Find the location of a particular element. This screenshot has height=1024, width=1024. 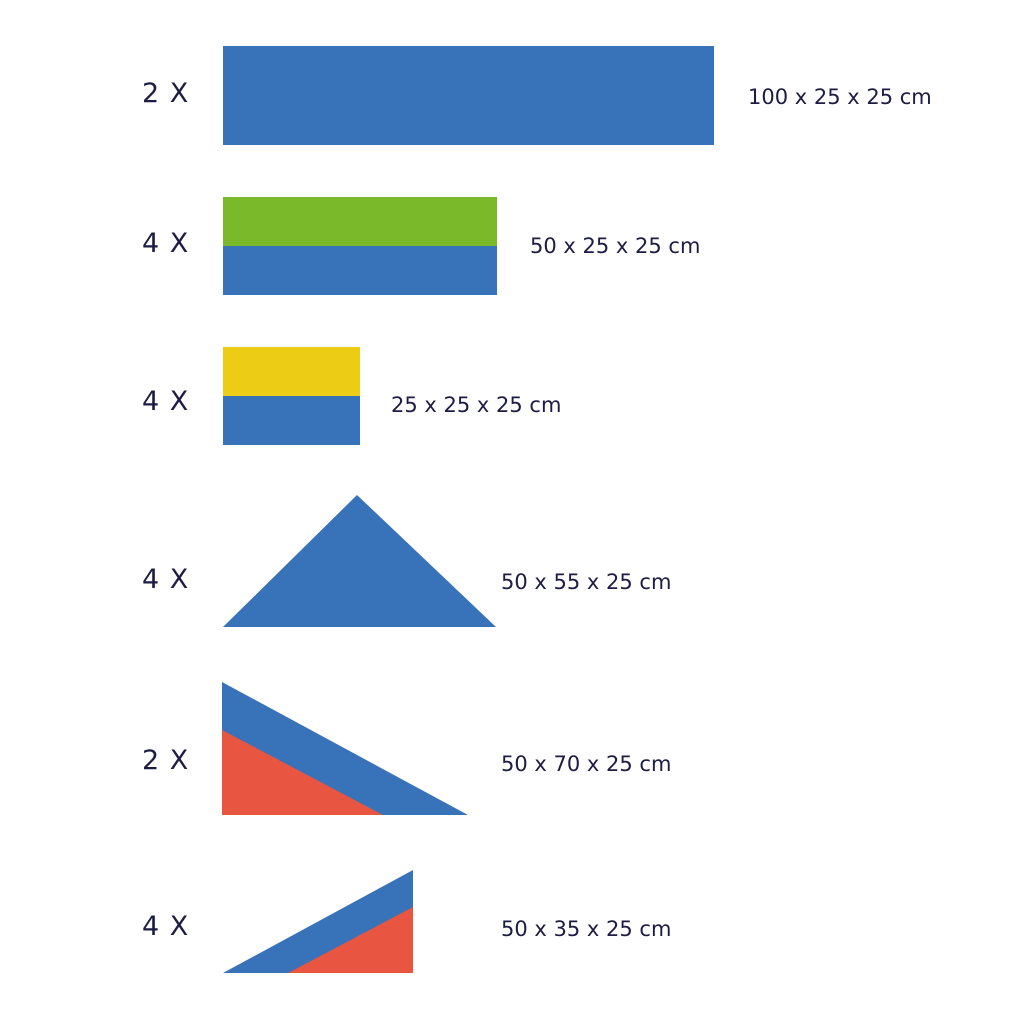

piece-2-top is located at coordinates (360, 221).